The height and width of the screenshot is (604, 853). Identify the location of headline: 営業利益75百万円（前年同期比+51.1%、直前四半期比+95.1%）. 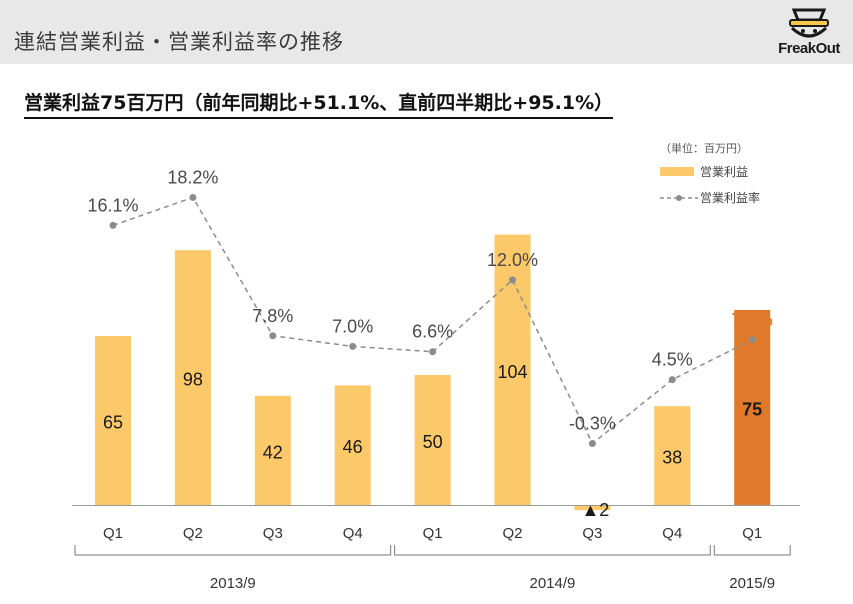
(319, 103).